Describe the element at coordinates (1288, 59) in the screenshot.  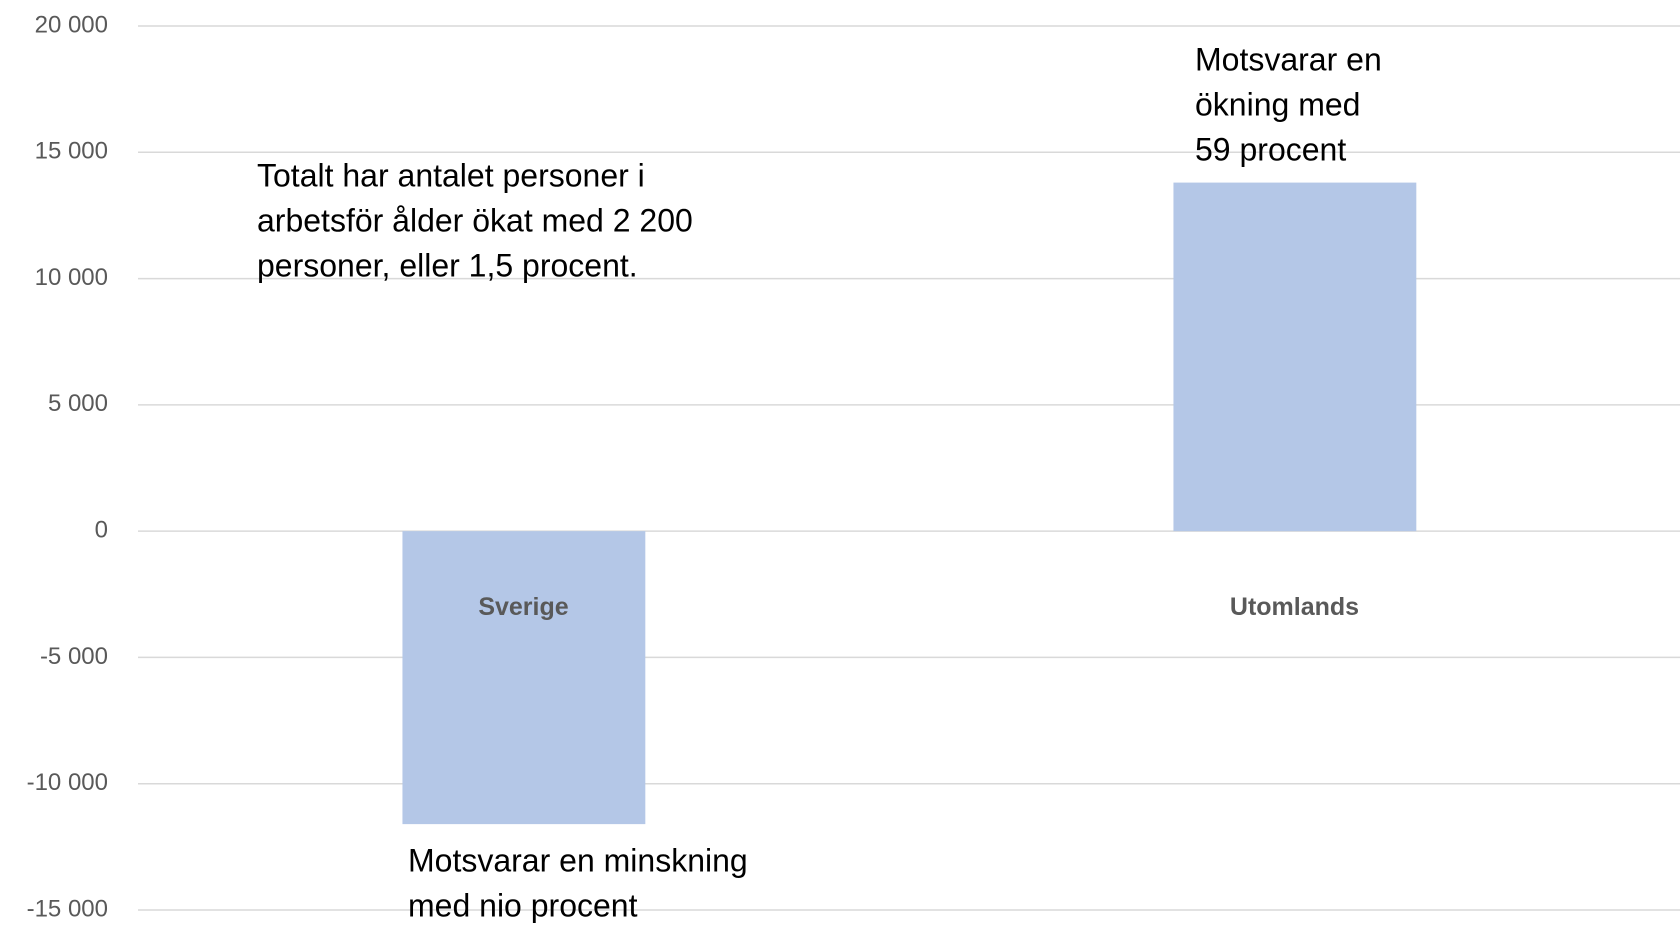
I see `annotation: Motsvarar en` at that location.